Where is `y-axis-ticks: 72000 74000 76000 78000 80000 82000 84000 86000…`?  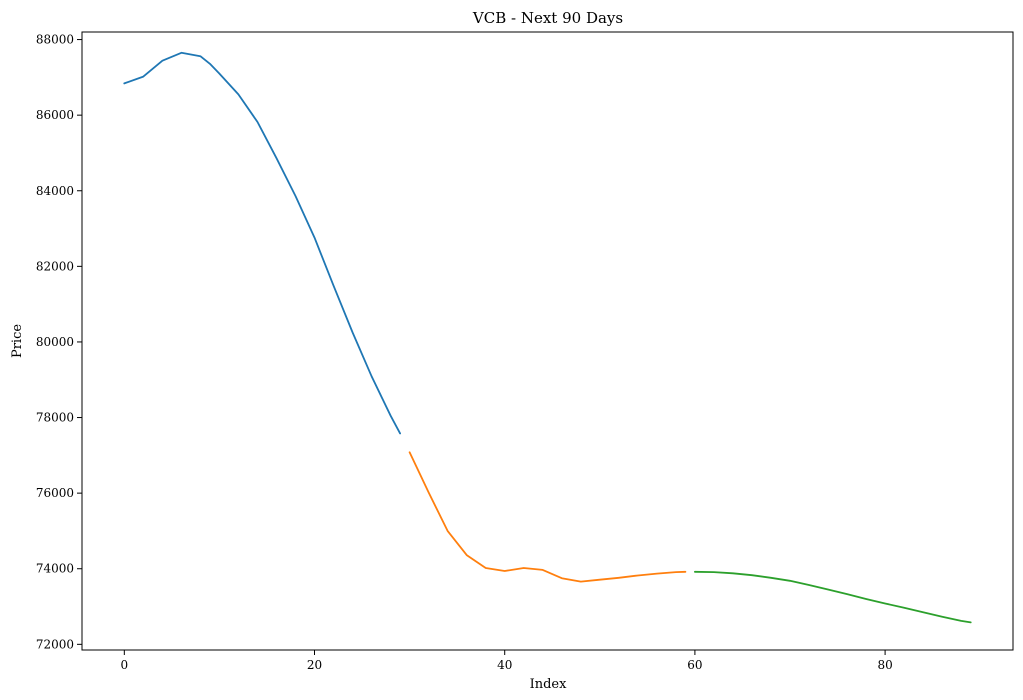
y-axis-ticks: 72000 74000 76000 78000 80000 82000 84000 86000… is located at coordinates (59, 342).